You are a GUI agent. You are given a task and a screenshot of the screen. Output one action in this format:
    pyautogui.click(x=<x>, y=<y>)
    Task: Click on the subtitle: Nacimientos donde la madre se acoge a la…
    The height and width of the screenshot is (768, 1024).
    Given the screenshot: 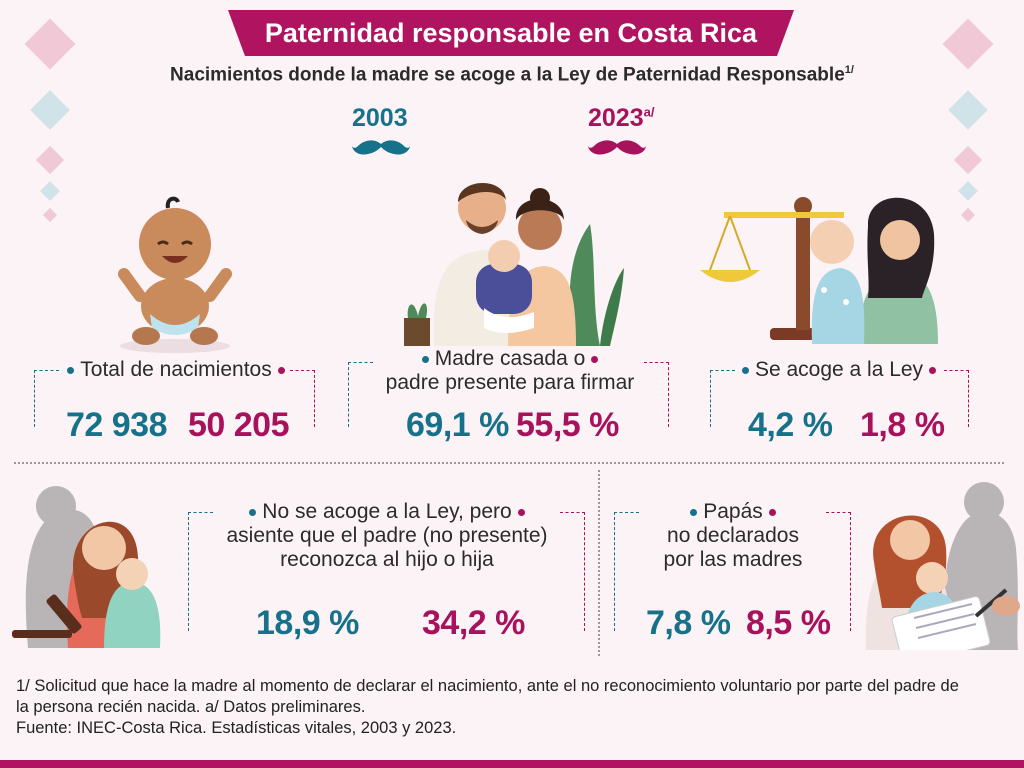 What is the action you would take?
    pyautogui.click(x=512, y=75)
    